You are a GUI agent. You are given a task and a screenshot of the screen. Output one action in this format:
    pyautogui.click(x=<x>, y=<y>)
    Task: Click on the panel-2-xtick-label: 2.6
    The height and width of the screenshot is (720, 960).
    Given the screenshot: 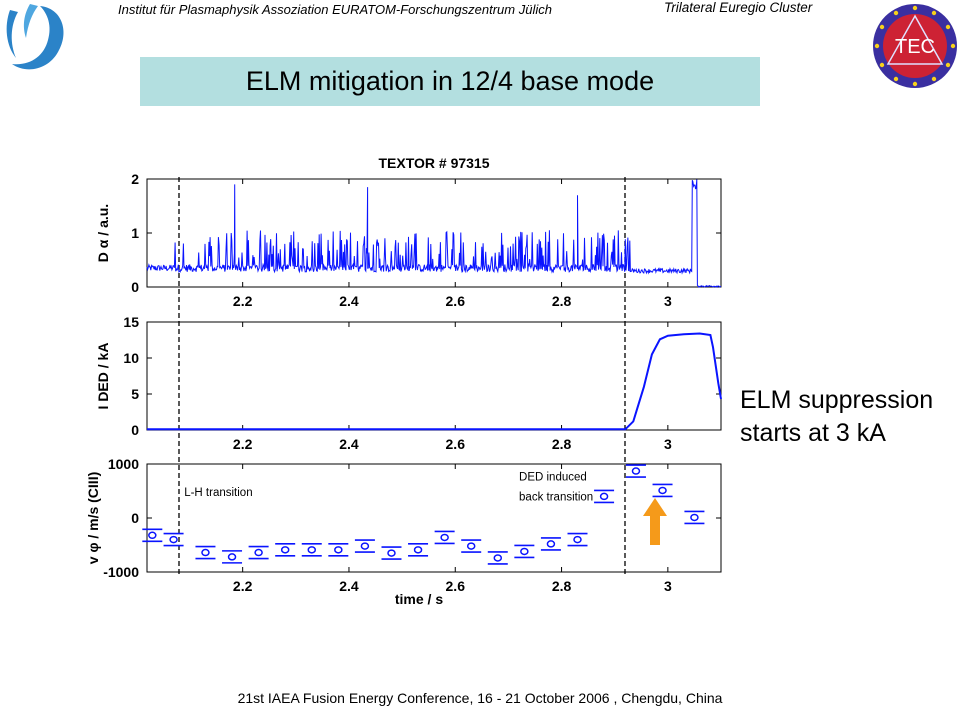 What is the action you would take?
    pyautogui.click(x=456, y=444)
    